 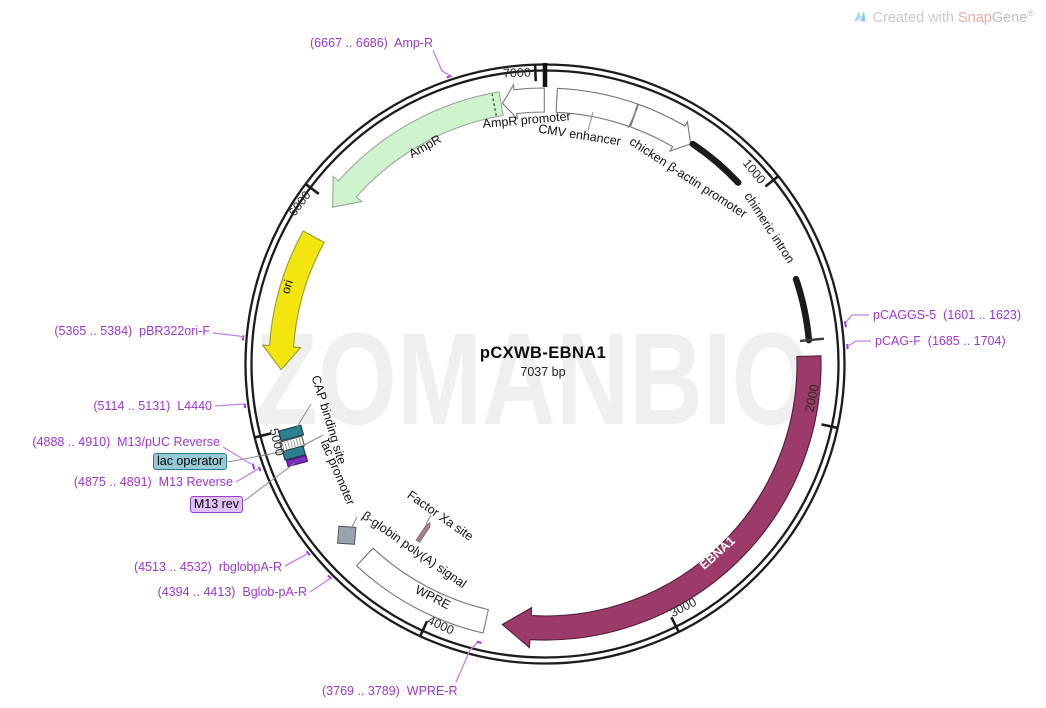 What do you see at coordinates (132, 331) in the screenshot?
I see `primer-label-pbr322ori-f: (5365 .. 5384) pBR322ori-F` at bounding box center [132, 331].